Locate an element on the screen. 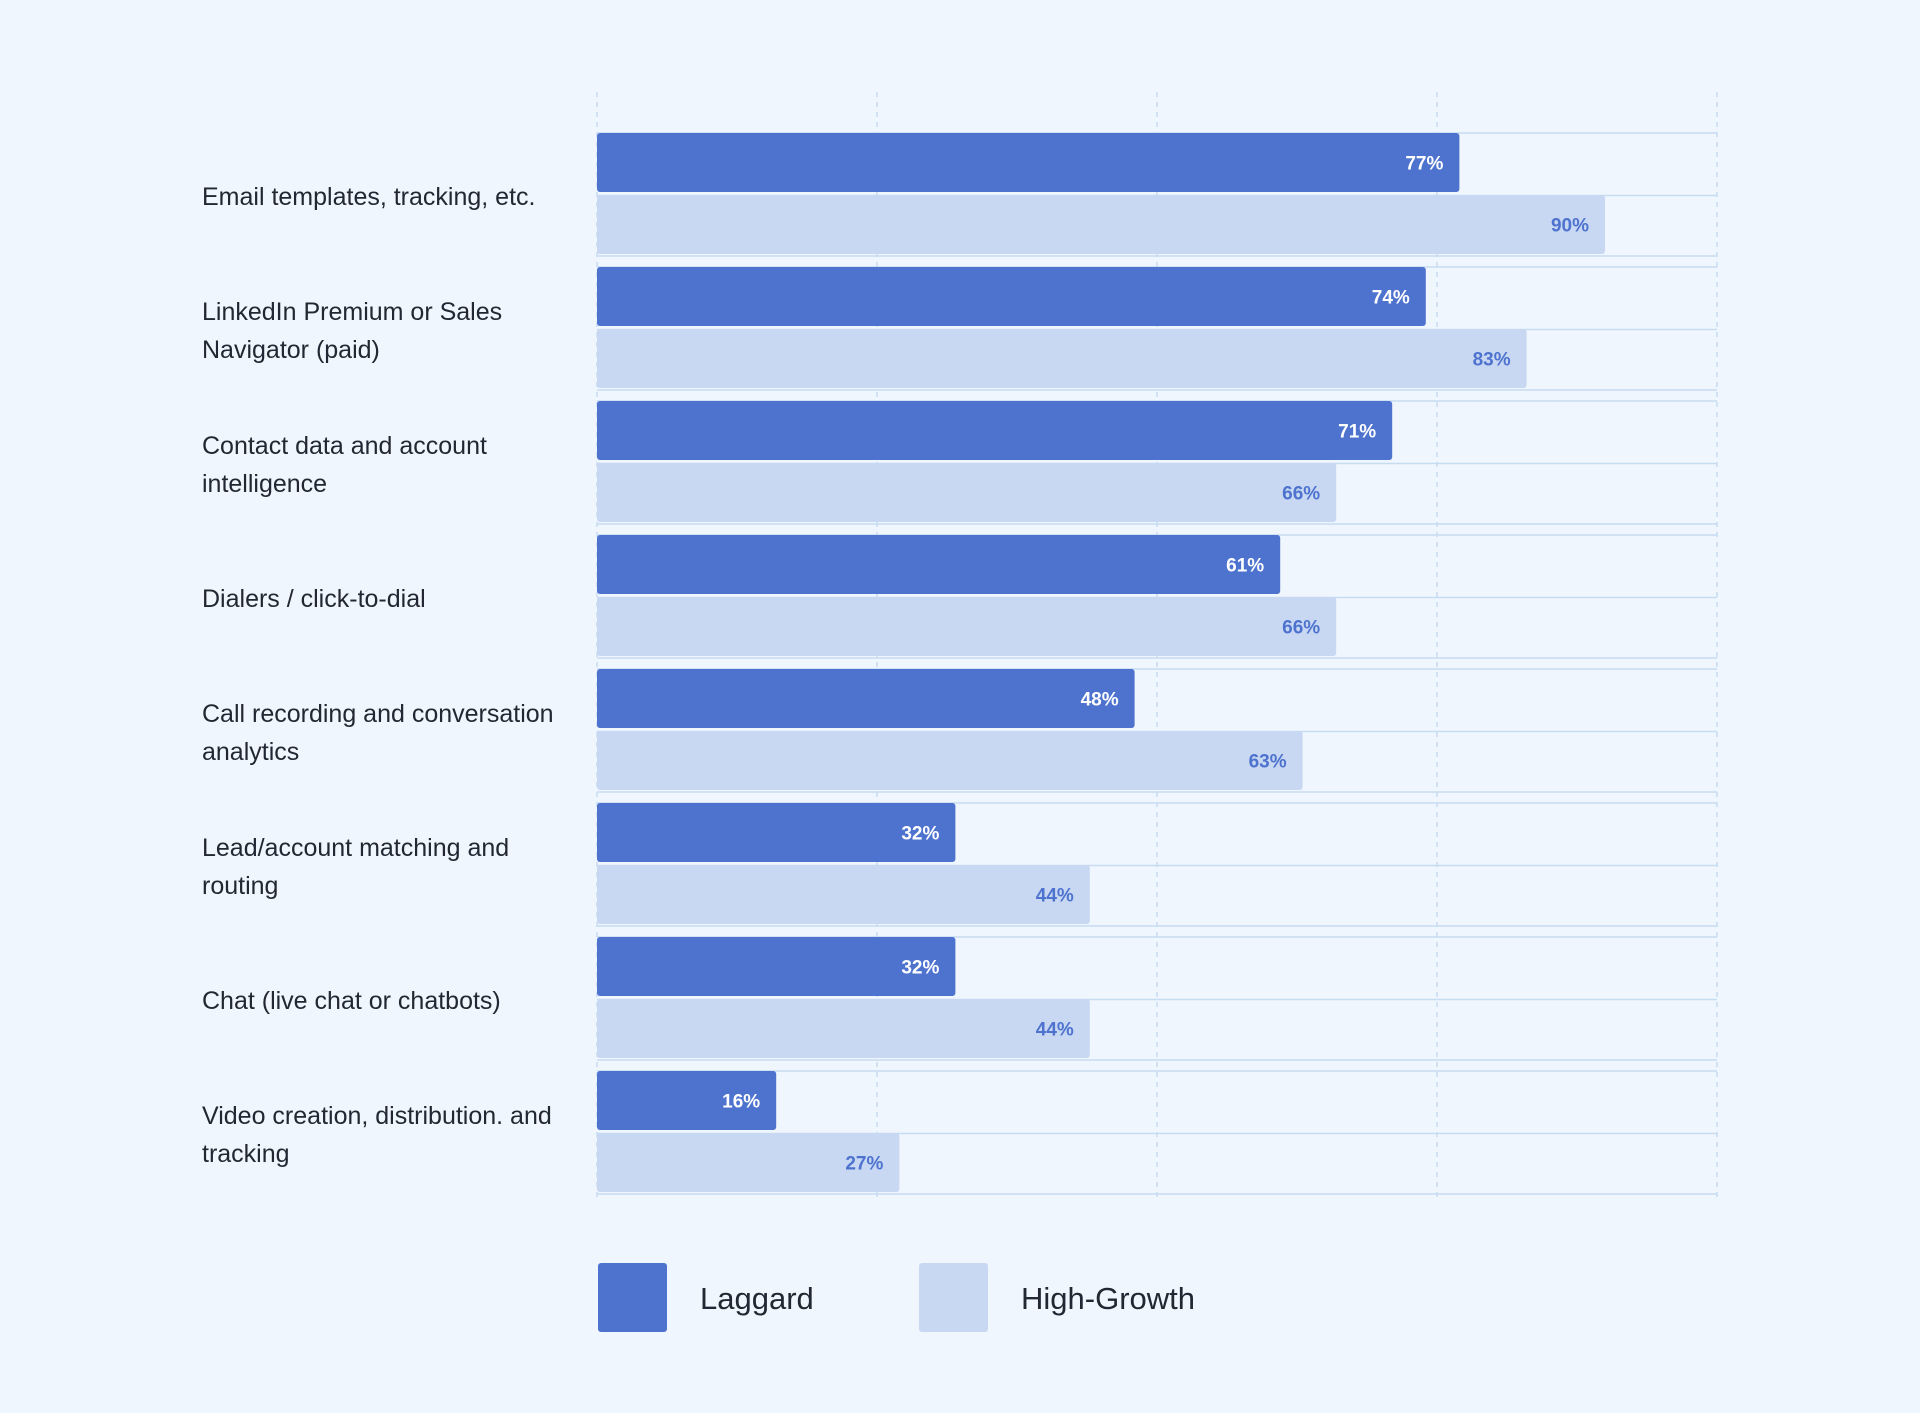 The image size is (1920, 1413). bar-value-label: 71% is located at coordinates (1357, 432).